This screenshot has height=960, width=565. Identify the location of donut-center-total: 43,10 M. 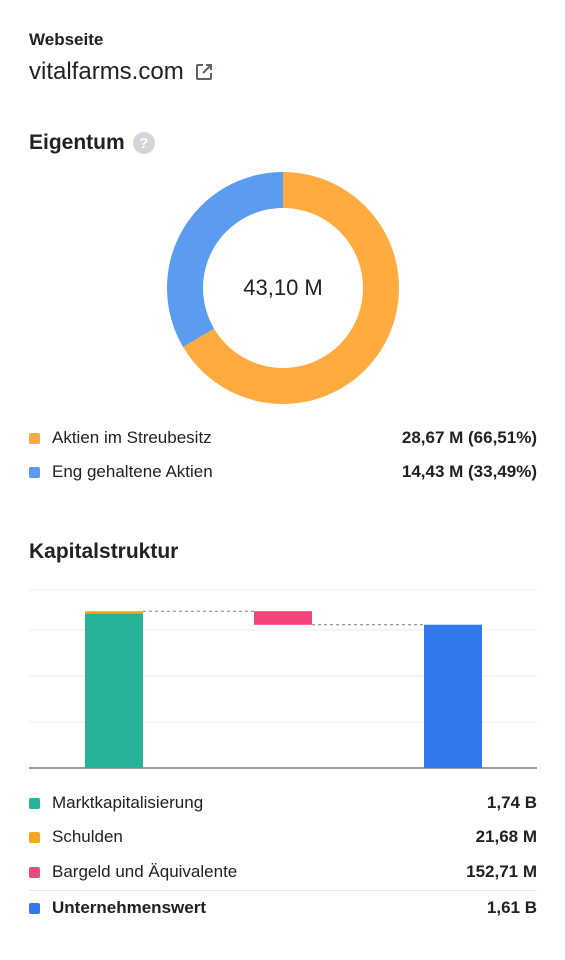
(283, 287).